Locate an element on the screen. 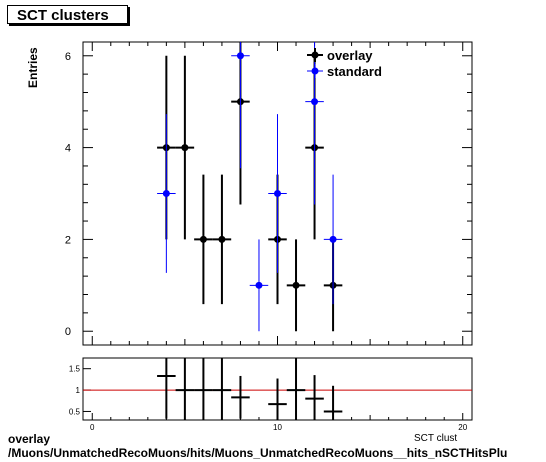  ratio-axes: 0 10 20 0.5 1 1.5 is located at coordinates (270, 398).